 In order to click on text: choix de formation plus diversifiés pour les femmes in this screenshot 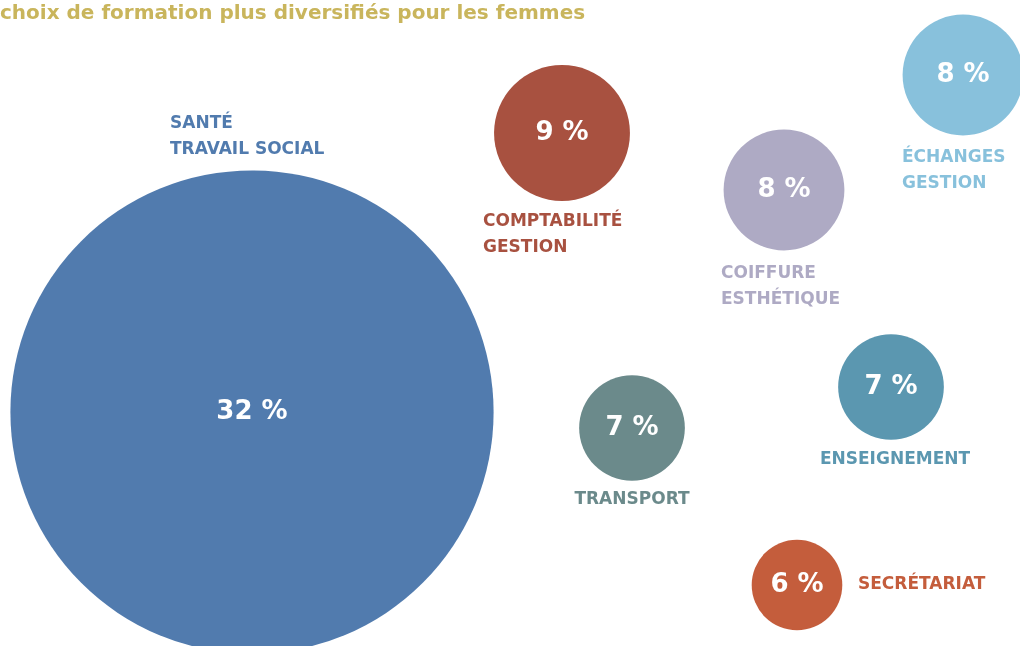, I will do `click(293, 12)`.